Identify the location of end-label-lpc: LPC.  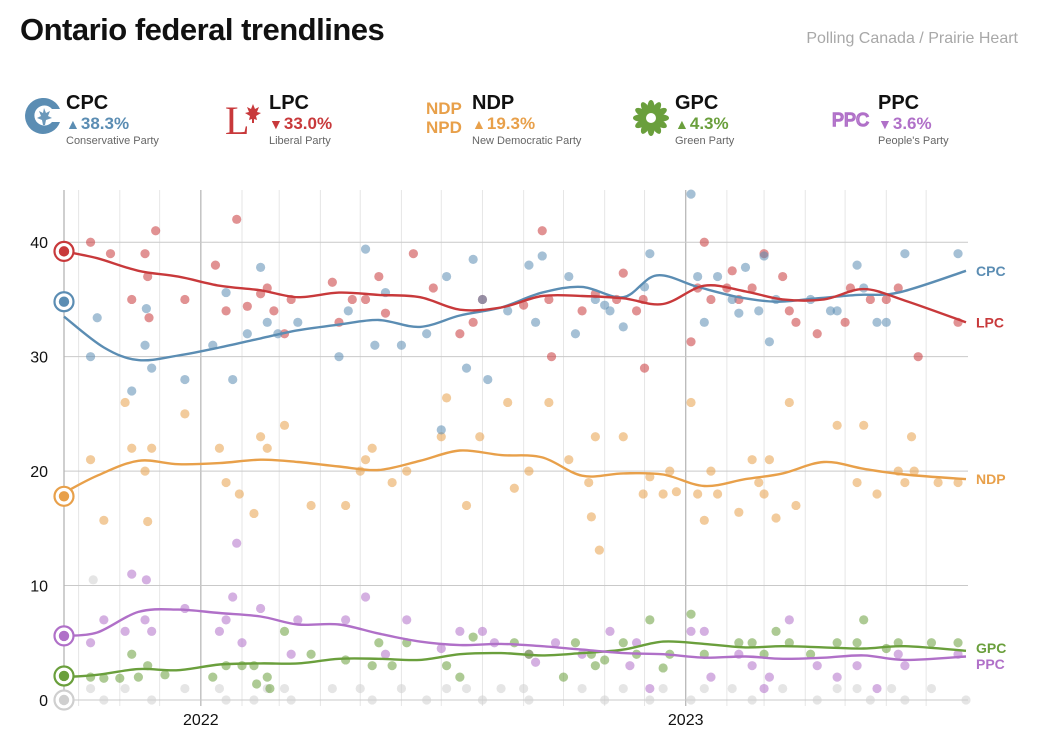
(990, 322).